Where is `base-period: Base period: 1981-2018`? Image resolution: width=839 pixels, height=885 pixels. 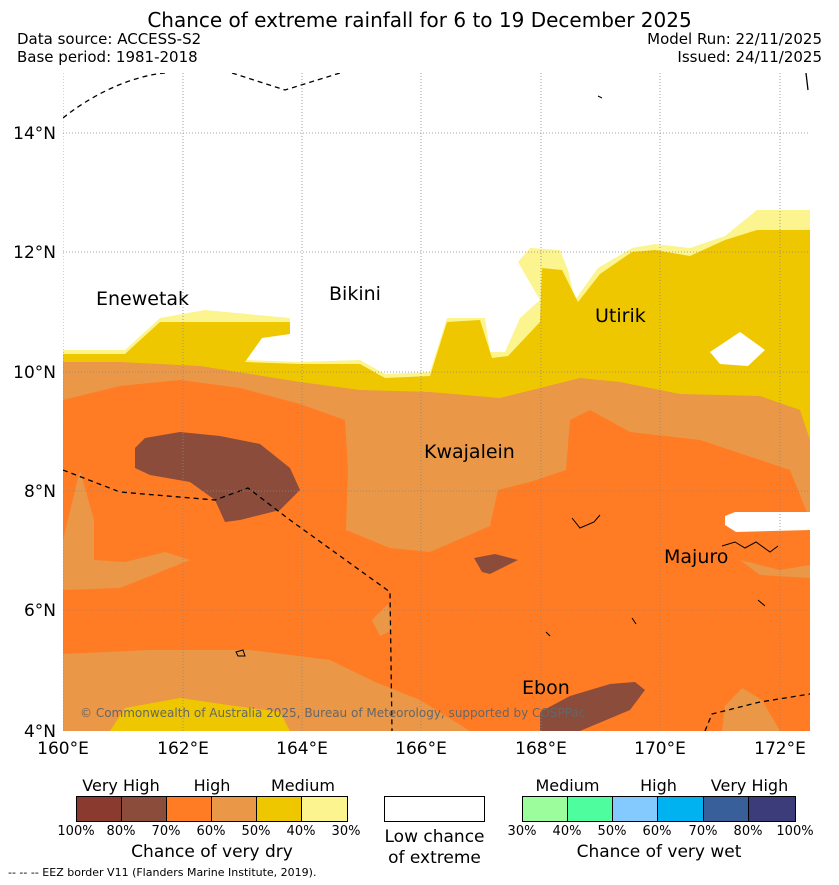 base-period: Base period: 1981-2018 is located at coordinates (107, 57).